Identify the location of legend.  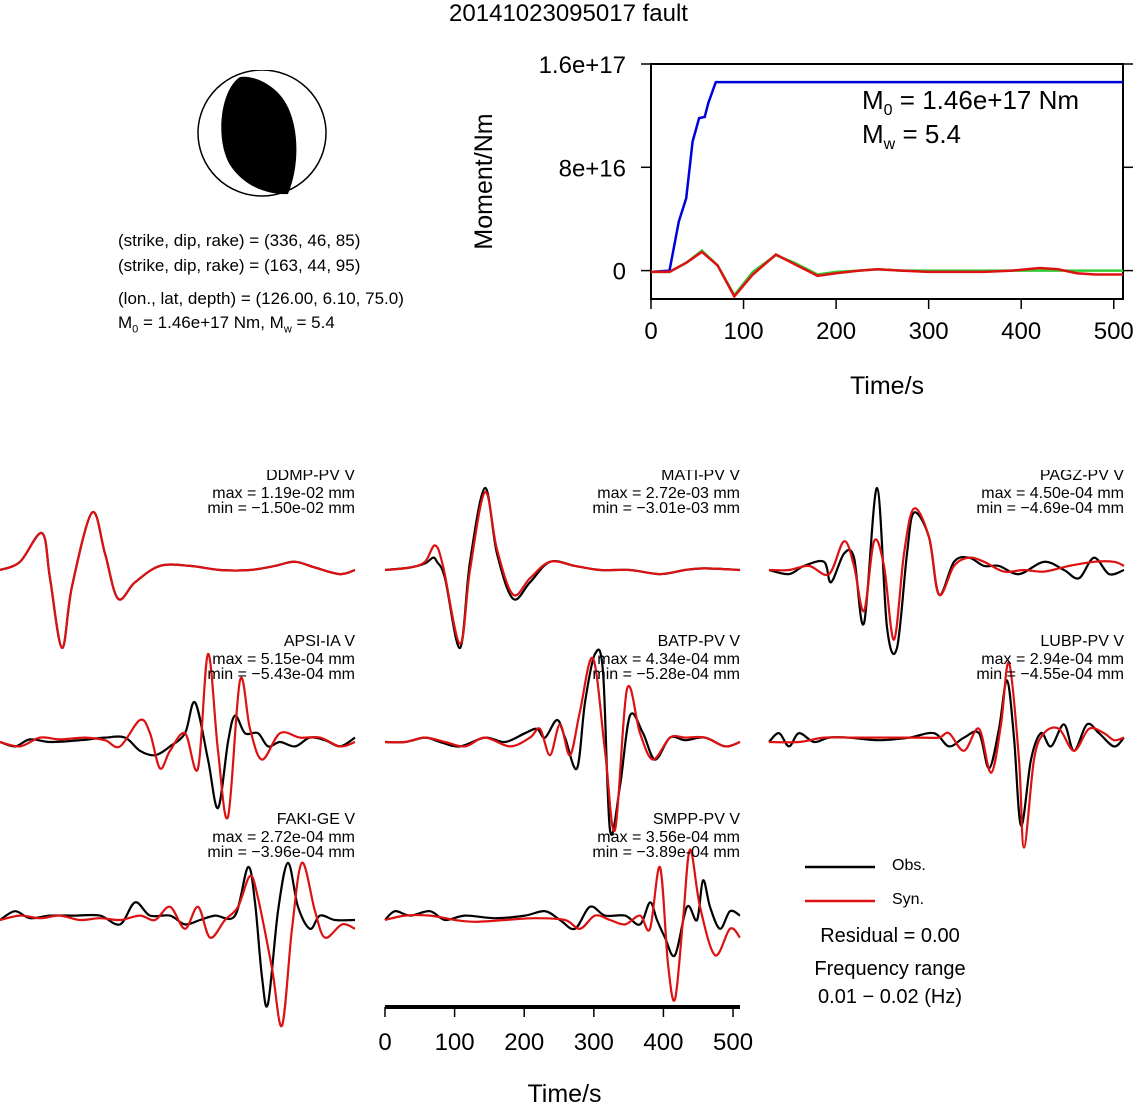
(840, 884).